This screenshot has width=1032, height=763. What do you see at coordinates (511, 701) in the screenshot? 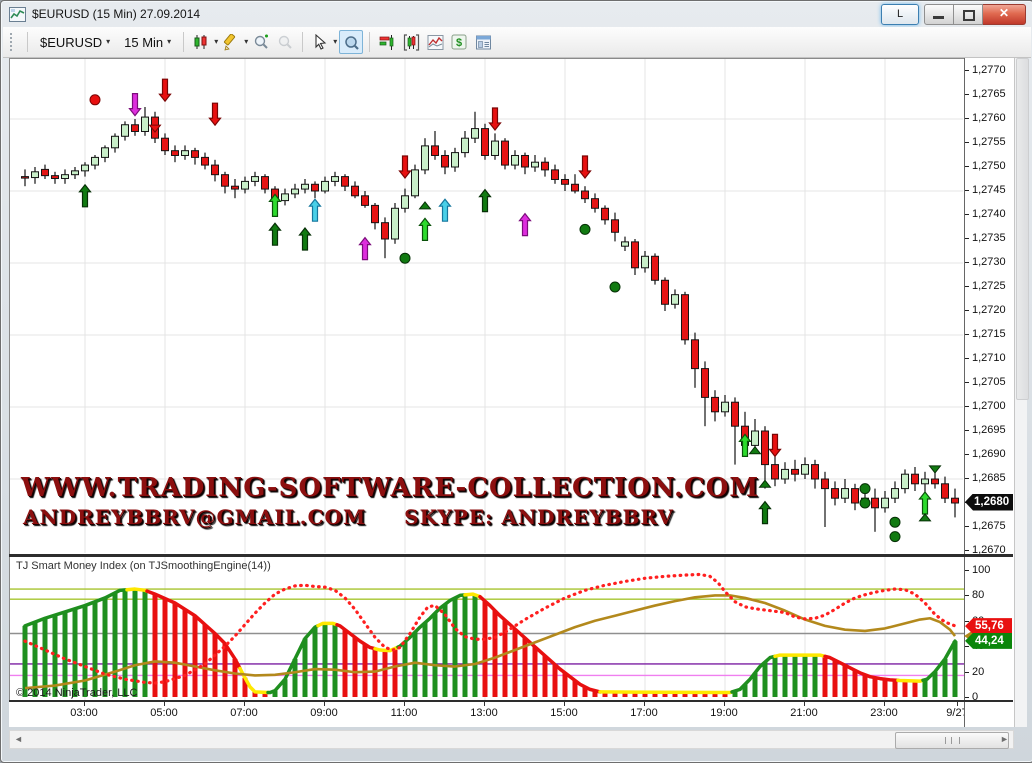
I see `panel-border` at bounding box center [511, 701].